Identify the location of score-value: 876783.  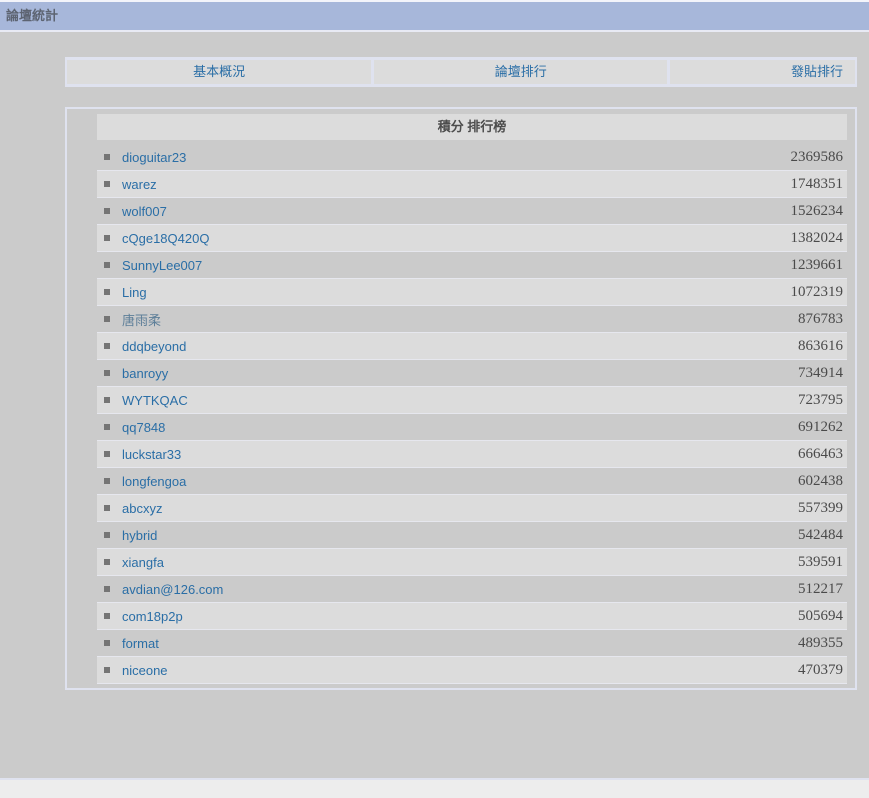
(820, 318).